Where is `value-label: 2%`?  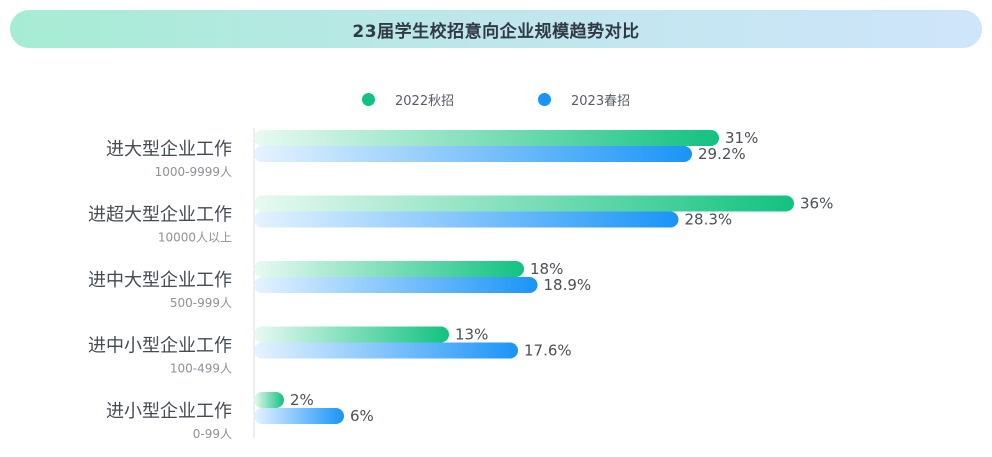
value-label: 2% is located at coordinates (302, 400).